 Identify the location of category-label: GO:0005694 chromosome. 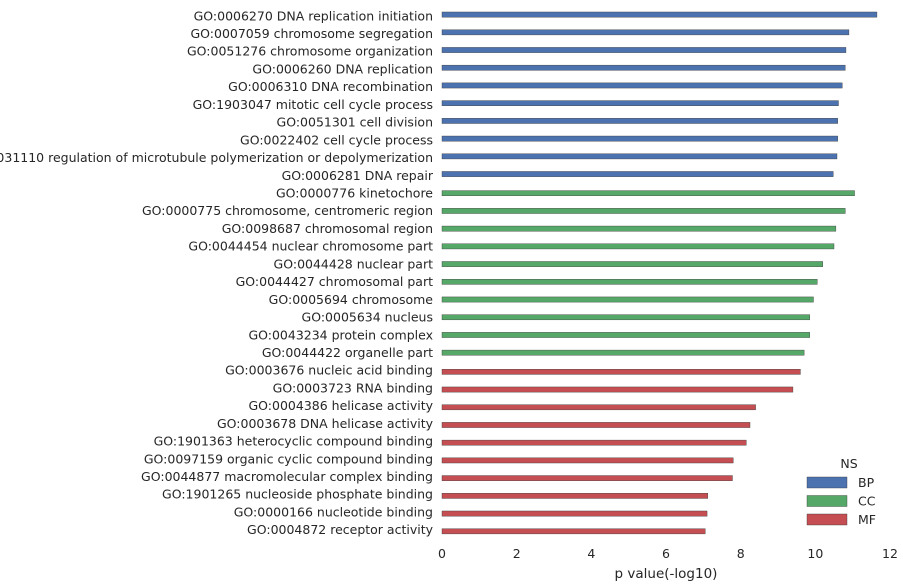
(351, 299).